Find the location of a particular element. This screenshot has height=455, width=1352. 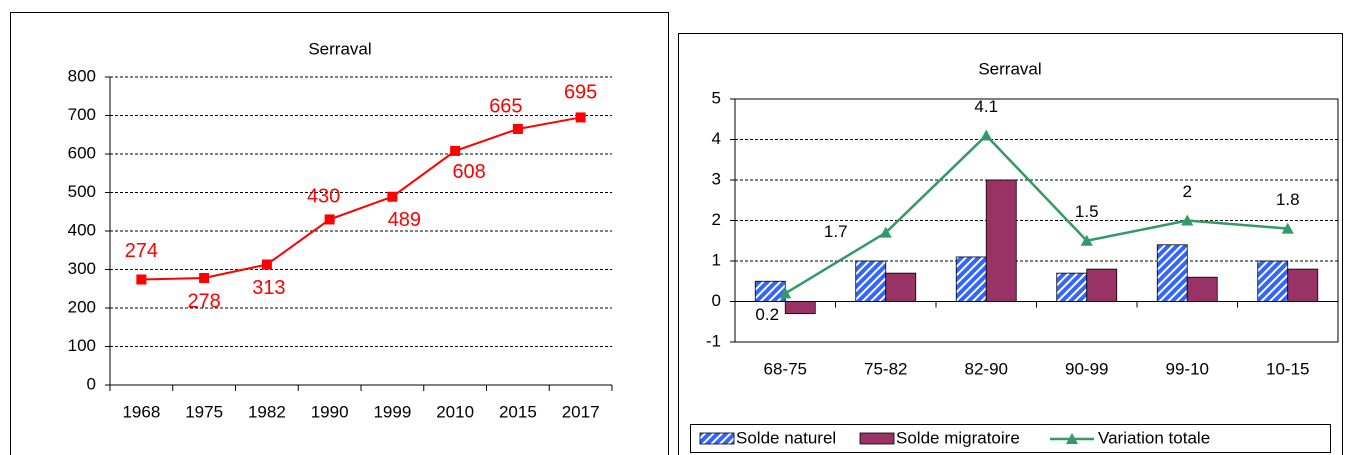

data-label: 430 is located at coordinates (323, 197).